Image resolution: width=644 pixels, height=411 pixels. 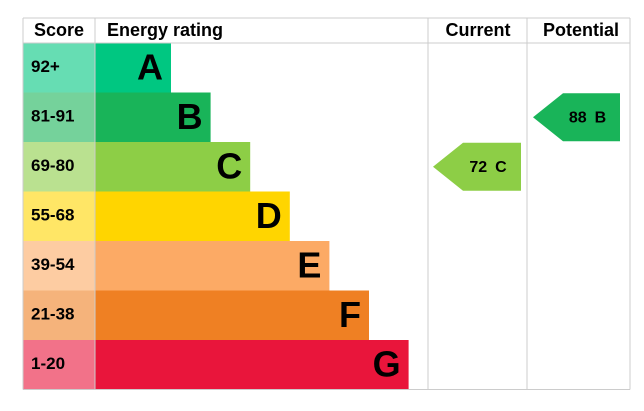 What do you see at coordinates (45, 66) in the screenshot?
I see `score-label: 92+` at bounding box center [45, 66].